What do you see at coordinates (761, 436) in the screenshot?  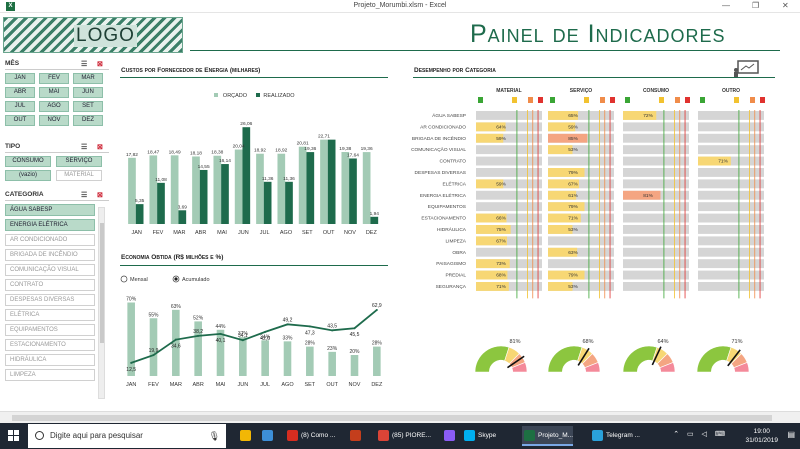 I see `clock: 19:00 31/01/2019` at bounding box center [761, 436].